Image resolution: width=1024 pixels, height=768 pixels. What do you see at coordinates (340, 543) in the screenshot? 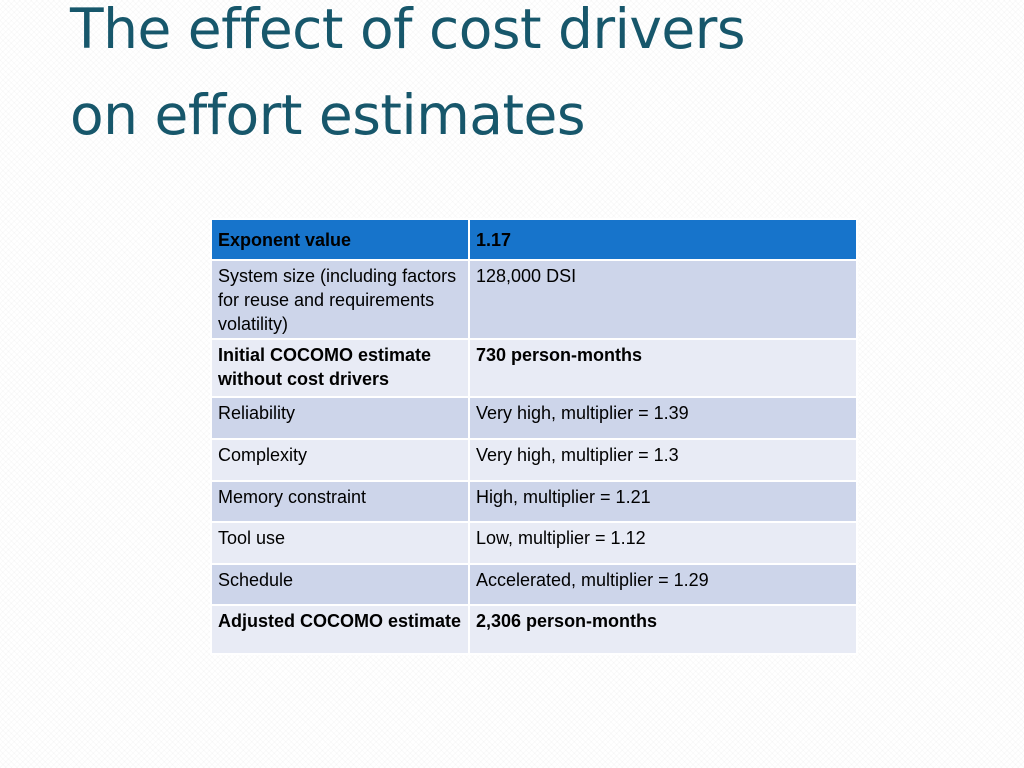
I see `row-label-cell: Tool use` at bounding box center [340, 543].